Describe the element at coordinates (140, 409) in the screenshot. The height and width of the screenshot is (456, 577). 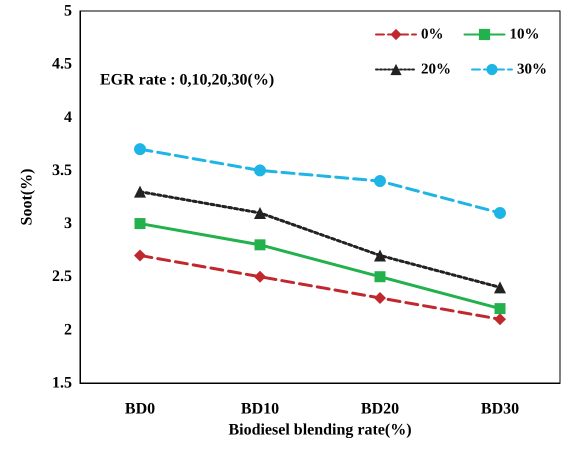
I see `x-tick-label: BD0` at that location.